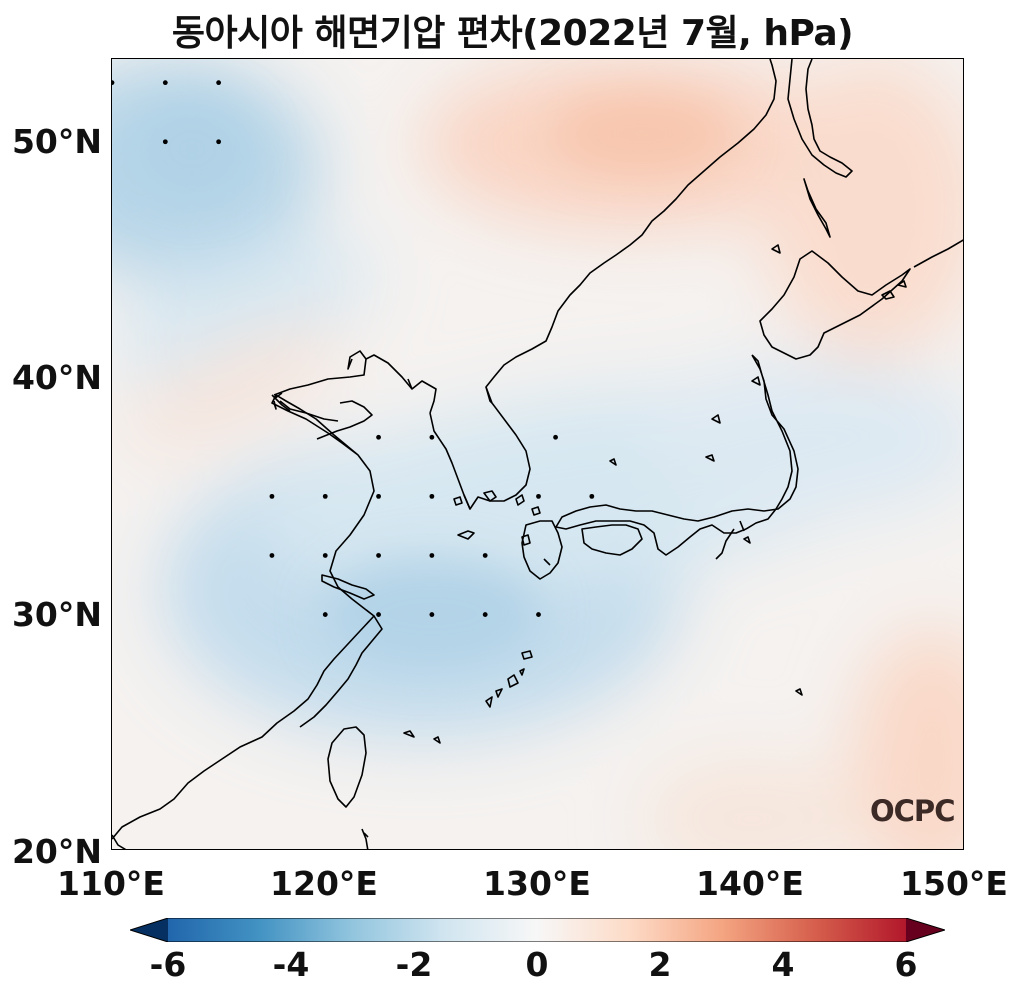 The height and width of the screenshot is (999, 1025). Describe the element at coordinates (954, 883) in the screenshot. I see `lon-label-150: 150°E` at that location.